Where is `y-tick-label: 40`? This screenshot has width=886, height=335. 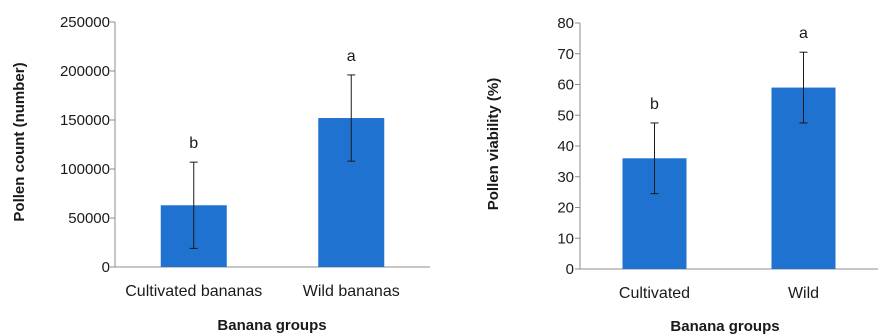 y-tick-label: 40 is located at coordinates (565, 146).